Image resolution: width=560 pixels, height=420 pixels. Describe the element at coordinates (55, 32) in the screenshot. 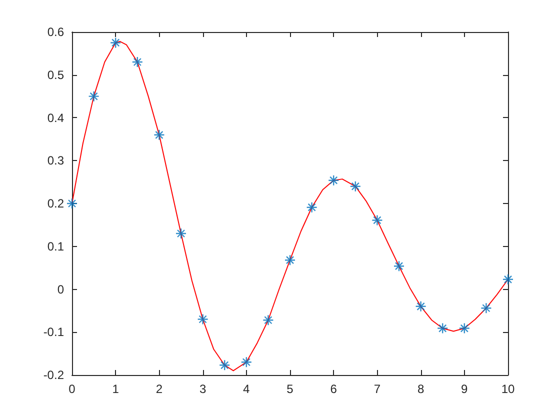

I see `y-tick-label: 0.6` at that location.